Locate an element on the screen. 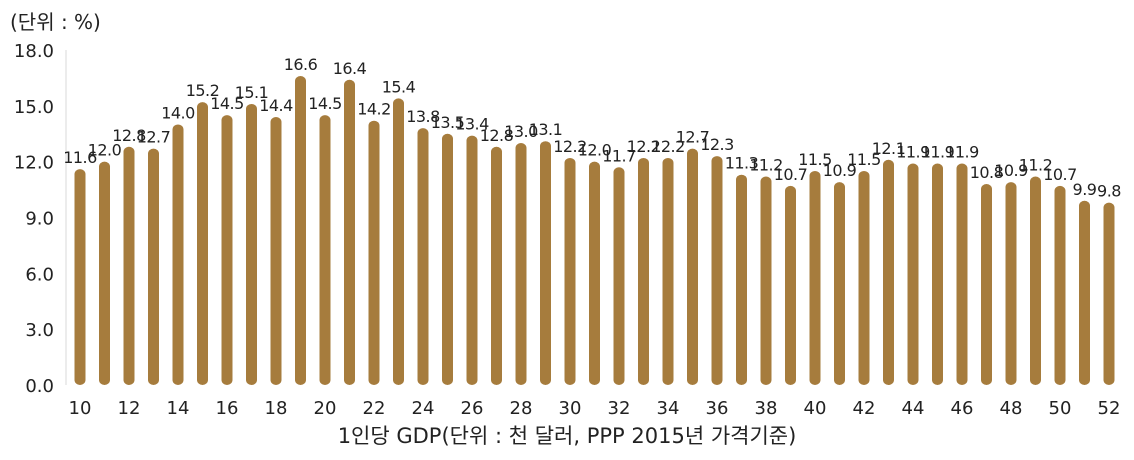 This screenshot has width=1134, height=460. x-tick-label: 50 is located at coordinates (1060, 408).